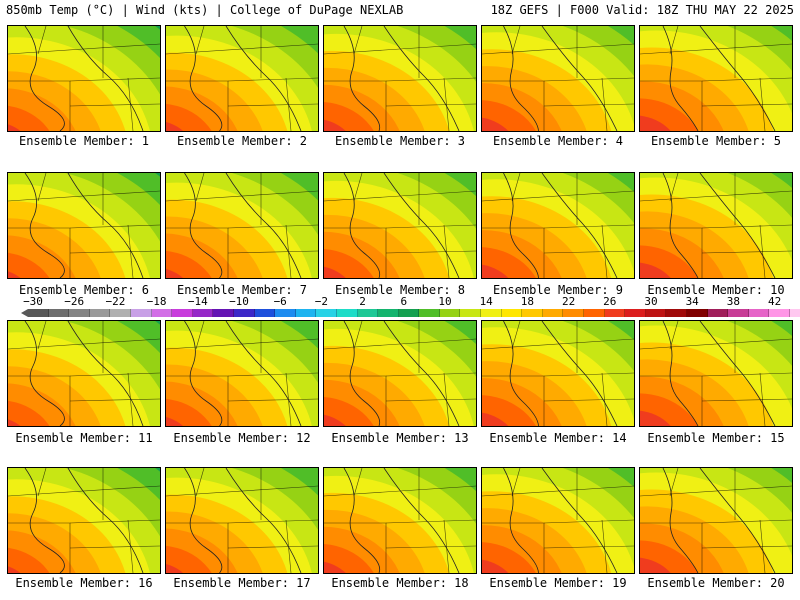 The image size is (800, 600). Describe the element at coordinates (280, 301) in the screenshot. I see `colorbar-tick-label: −6` at that location.